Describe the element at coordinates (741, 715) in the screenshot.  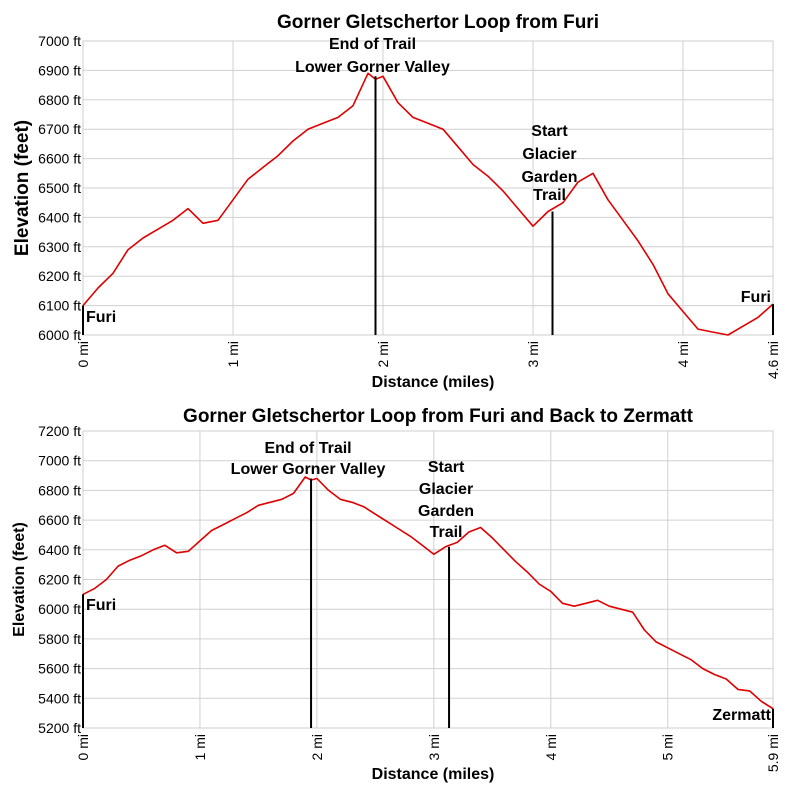
I see `annotation-label: Zermatt` at that location.